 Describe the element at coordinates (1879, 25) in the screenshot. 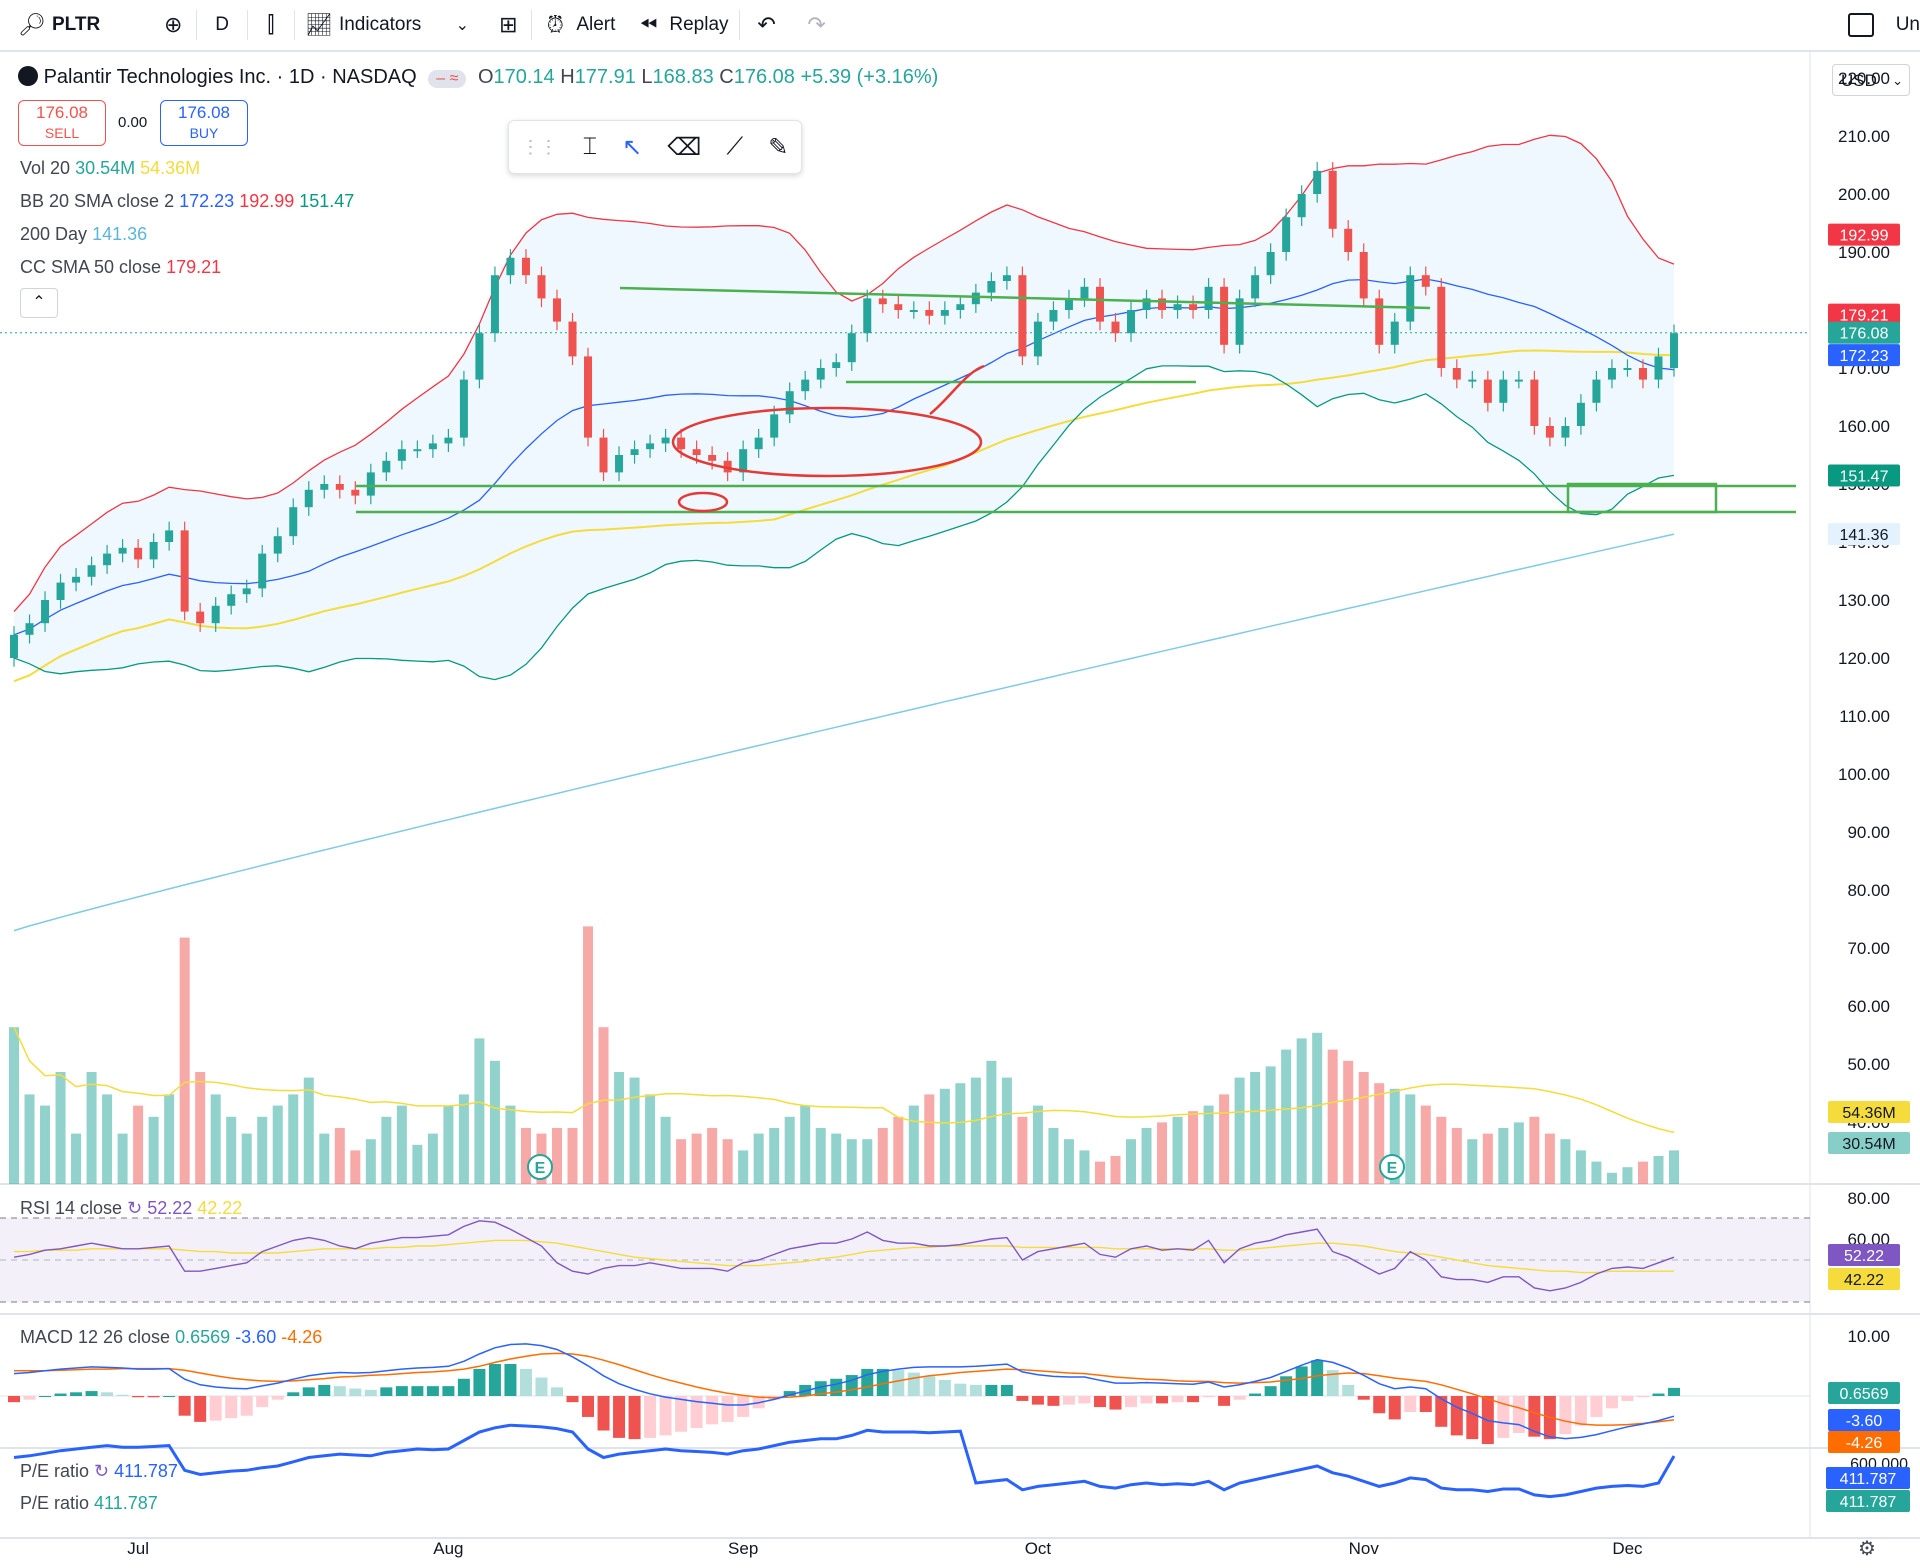

I see `fullscreen-button: Un` at that location.